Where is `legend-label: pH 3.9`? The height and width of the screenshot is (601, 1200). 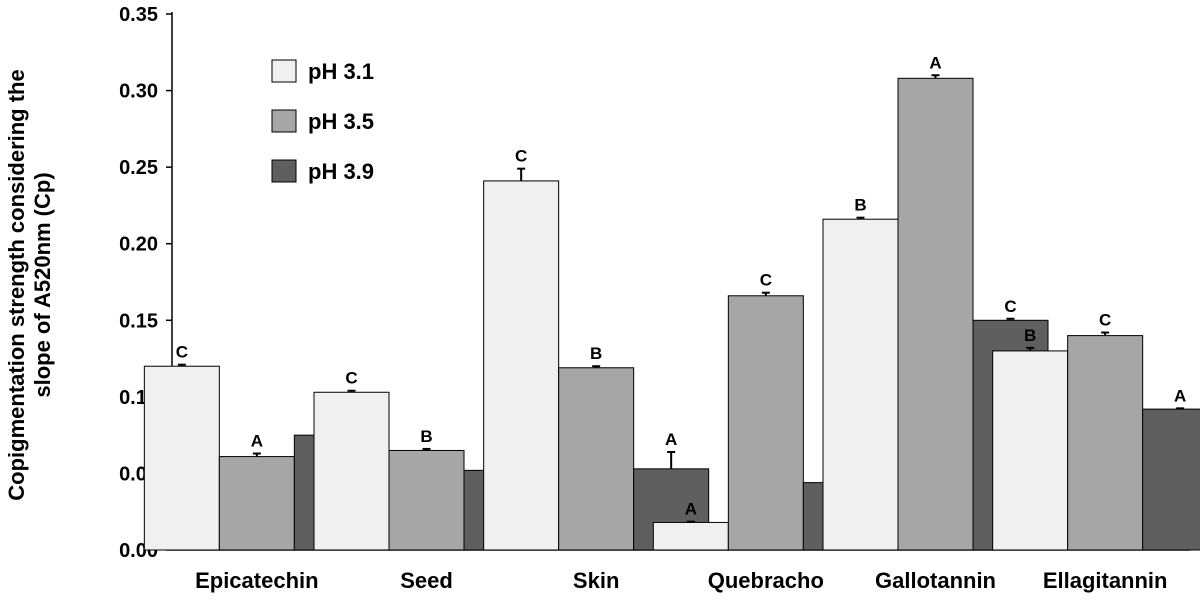
legend-label: pH 3.9 is located at coordinates (341, 171).